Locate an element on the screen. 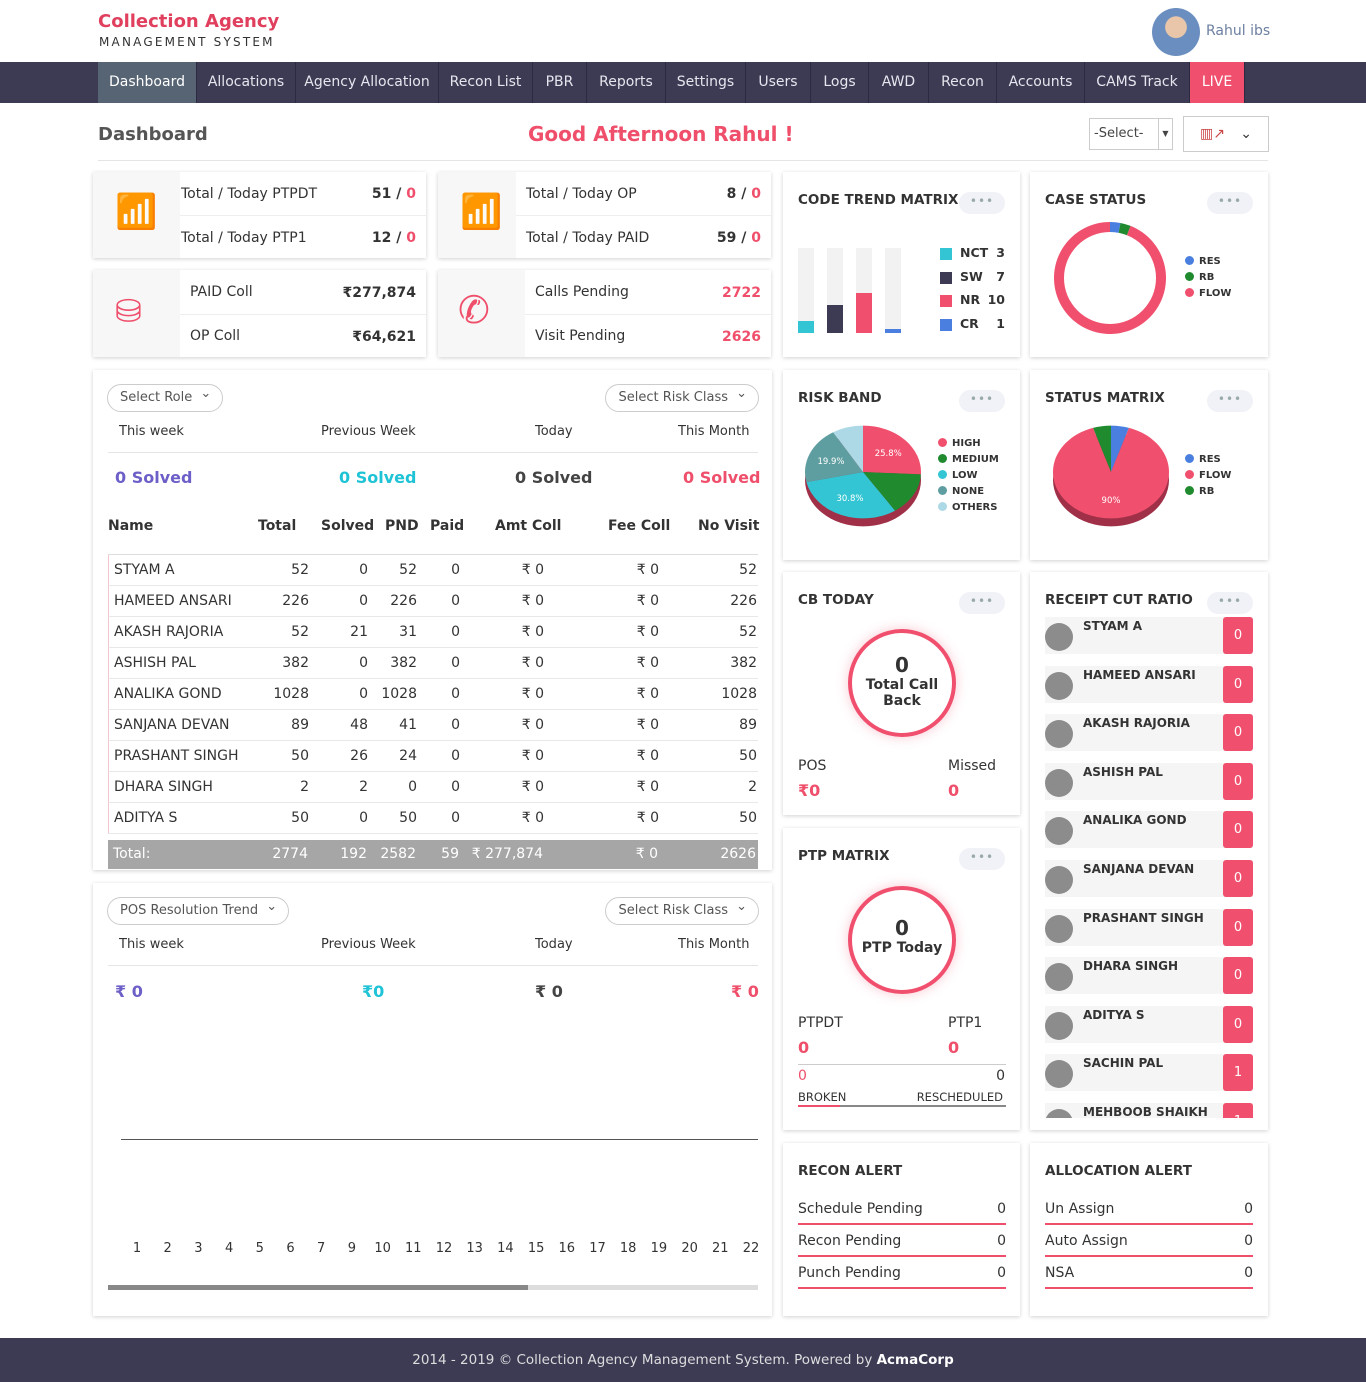 The image size is (1366, 1382). receipt-row: ANALIKA GOND 0 is located at coordinates (1149, 830).